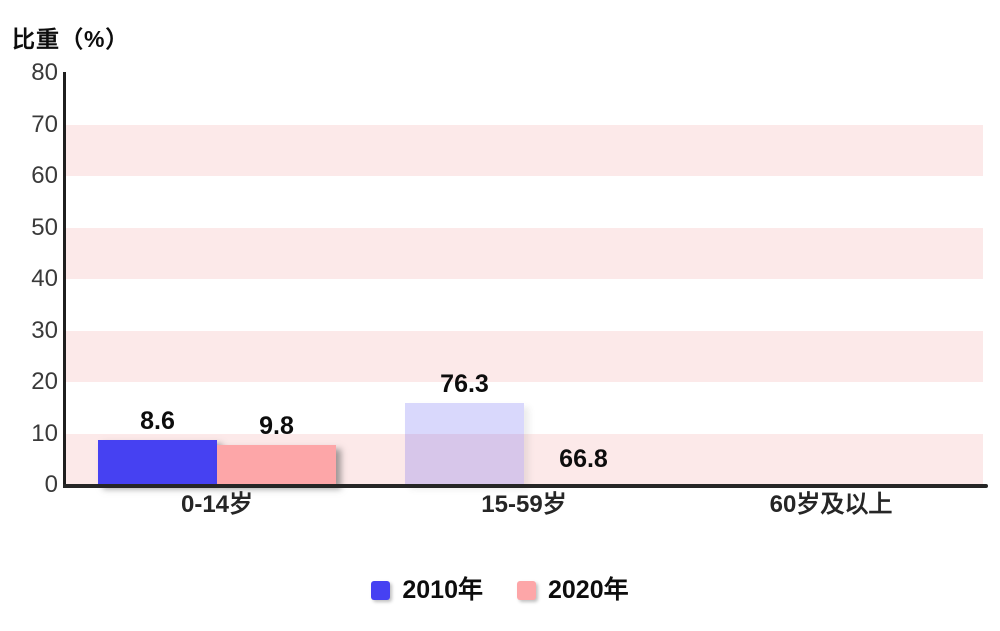 This screenshot has height=631, width=1000. I want to click on y-tick-label-10: 10, so click(44, 433).